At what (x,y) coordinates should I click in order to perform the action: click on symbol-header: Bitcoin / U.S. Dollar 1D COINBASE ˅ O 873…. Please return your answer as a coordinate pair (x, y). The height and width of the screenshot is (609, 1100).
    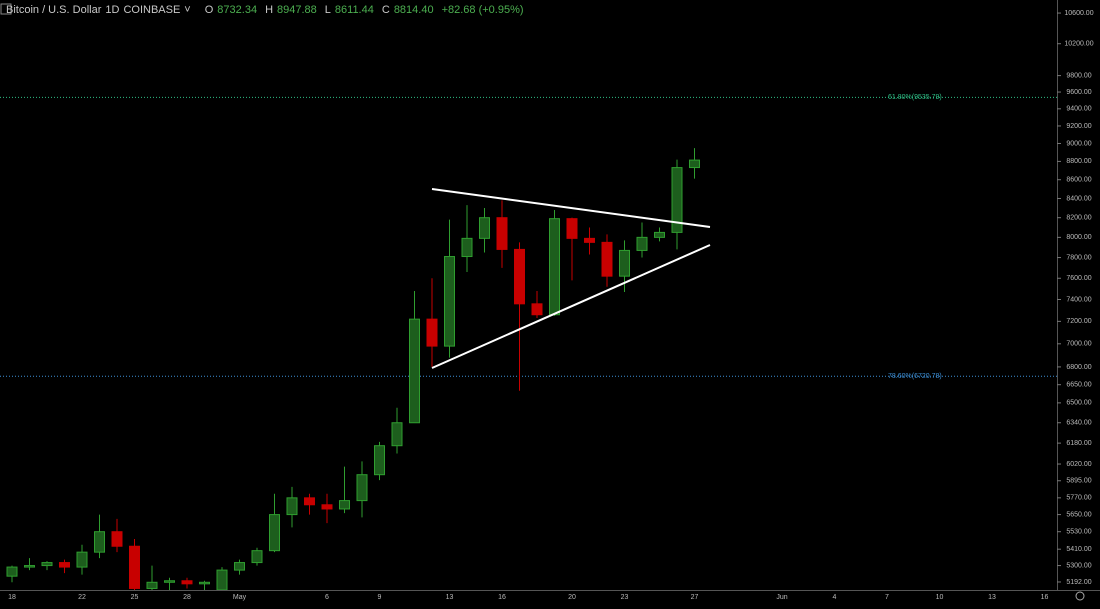
    Looking at the image, I should click on (265, 10).